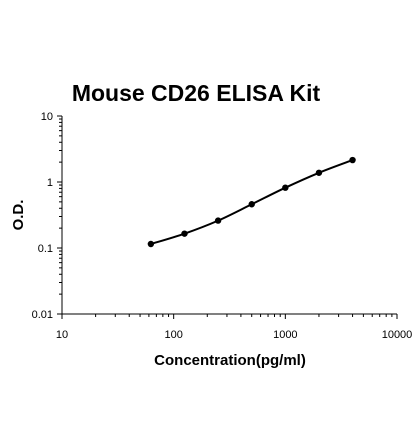  What do you see at coordinates (45, 249) in the screenshot?
I see `y-tick-label: 0.1` at bounding box center [45, 249].